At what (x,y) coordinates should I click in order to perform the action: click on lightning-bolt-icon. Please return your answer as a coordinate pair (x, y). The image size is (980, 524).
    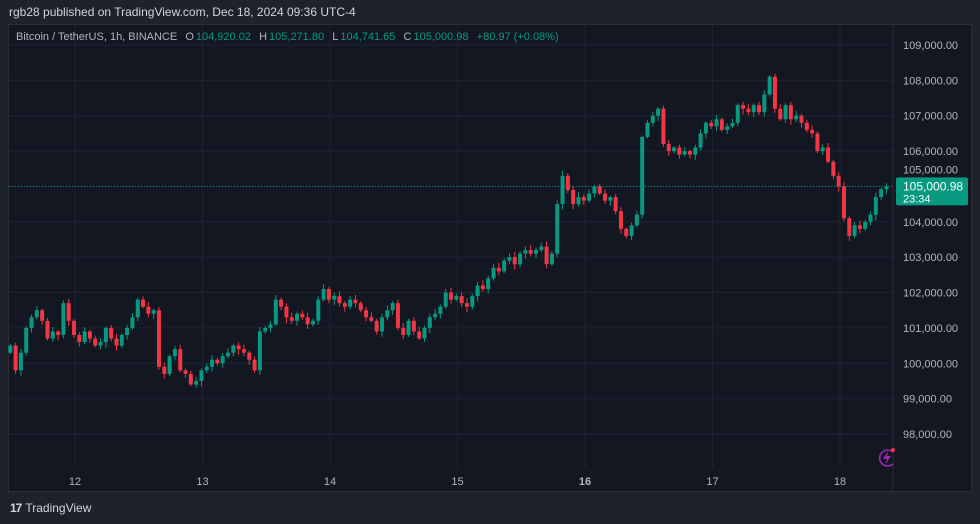
    Looking at the image, I should click on (886, 457).